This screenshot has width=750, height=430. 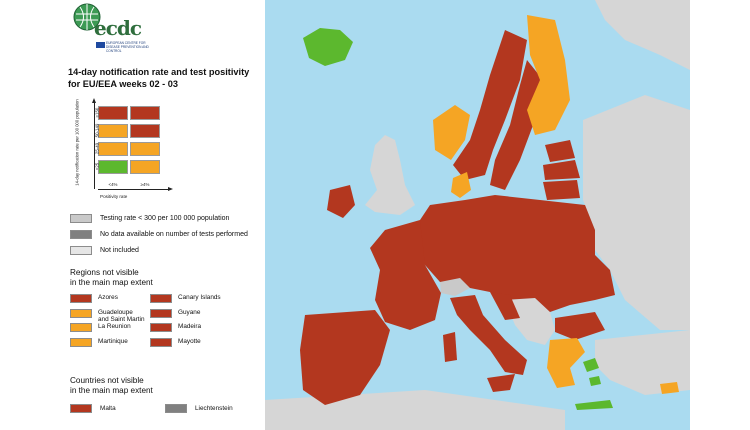 What do you see at coordinates (108, 298) in the screenshot?
I see `region-item-label: Azores` at bounding box center [108, 298].